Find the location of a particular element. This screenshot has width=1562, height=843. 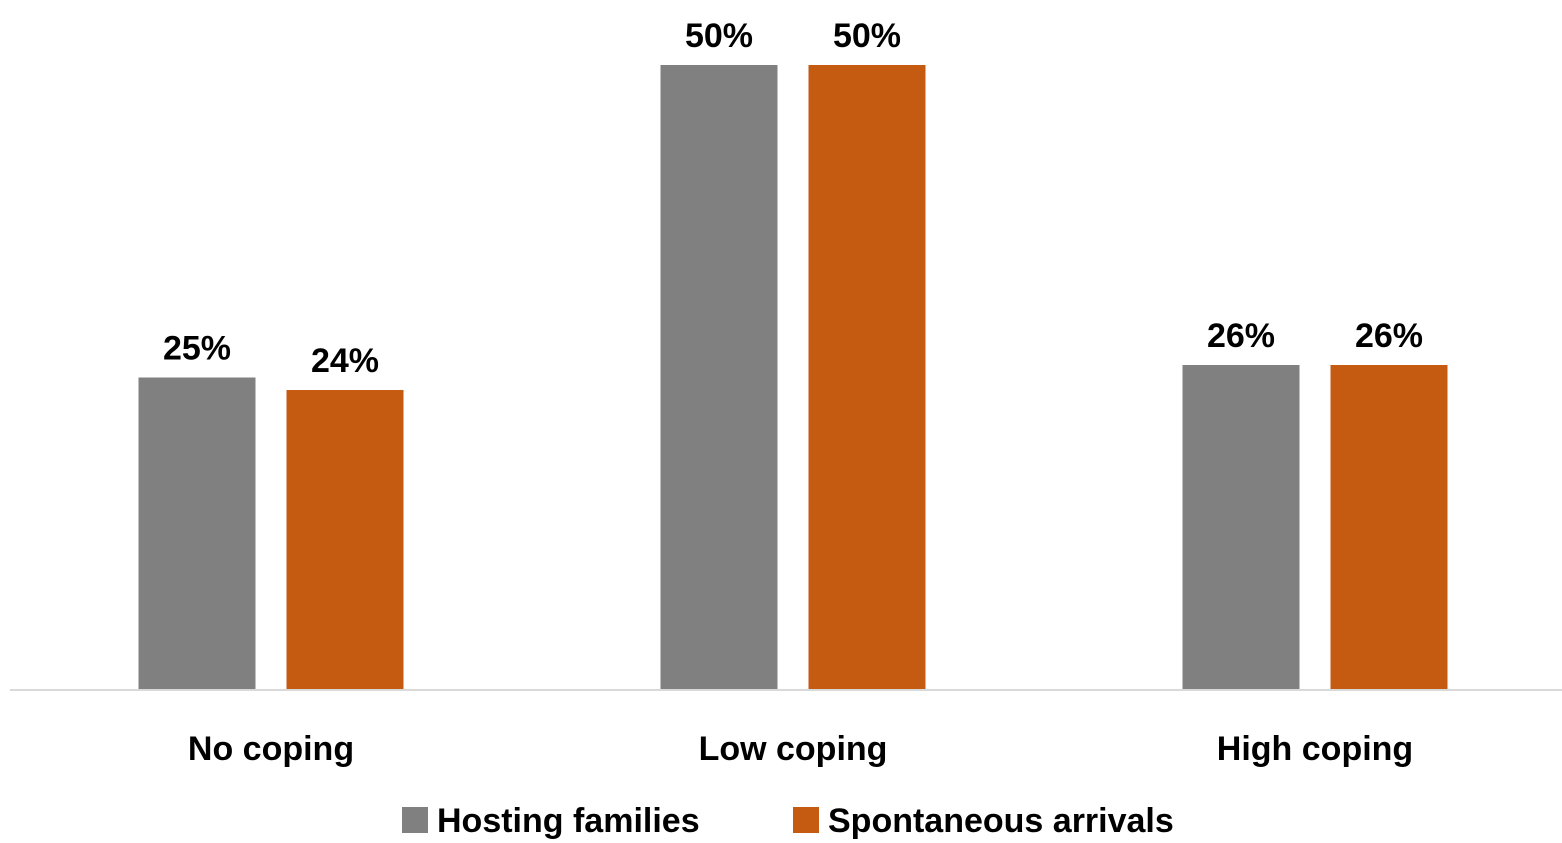

legend: Hosting families Spontaneous arrivals is located at coordinates (788, 821).